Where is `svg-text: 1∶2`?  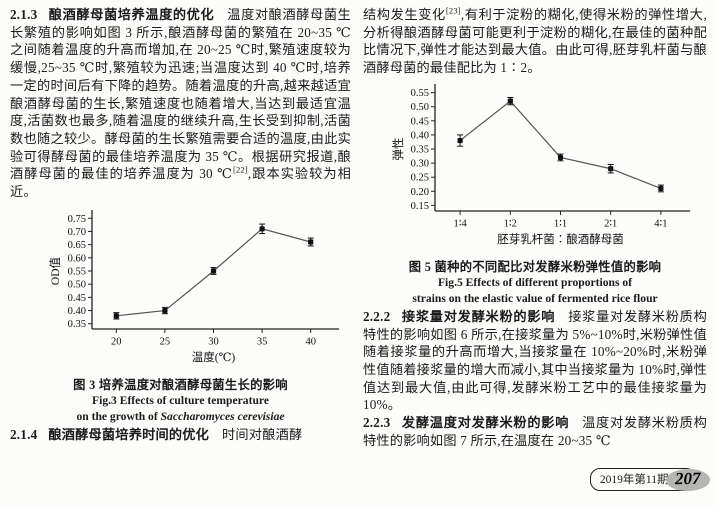 svg-text: 1∶2 is located at coordinates (510, 223).